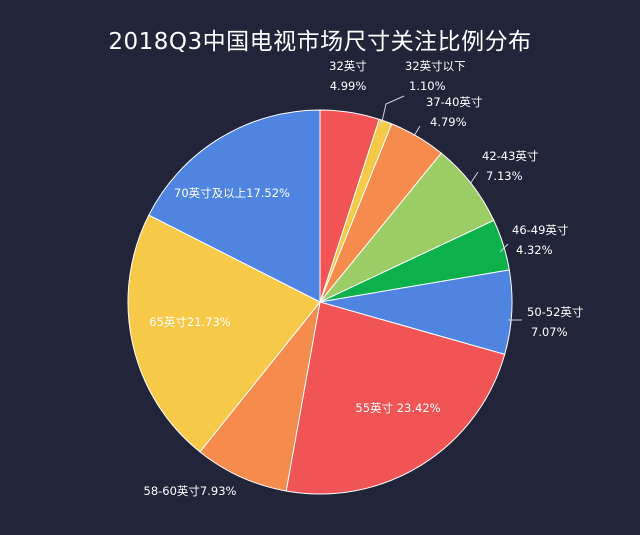 This screenshot has width=640, height=535. Describe the element at coordinates (534, 250) in the screenshot. I see `slice-value-label: 4.32%` at that location.